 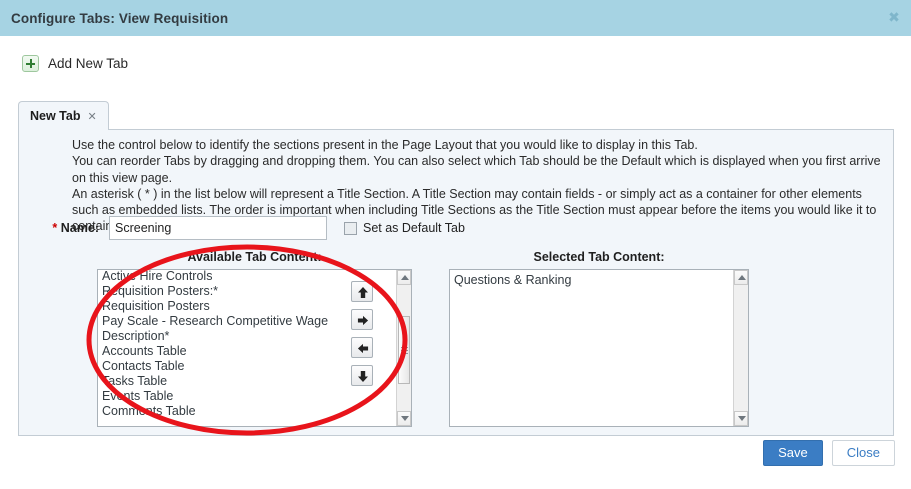 I want to click on tab-strip: New Tab ✕, so click(x=63, y=115).